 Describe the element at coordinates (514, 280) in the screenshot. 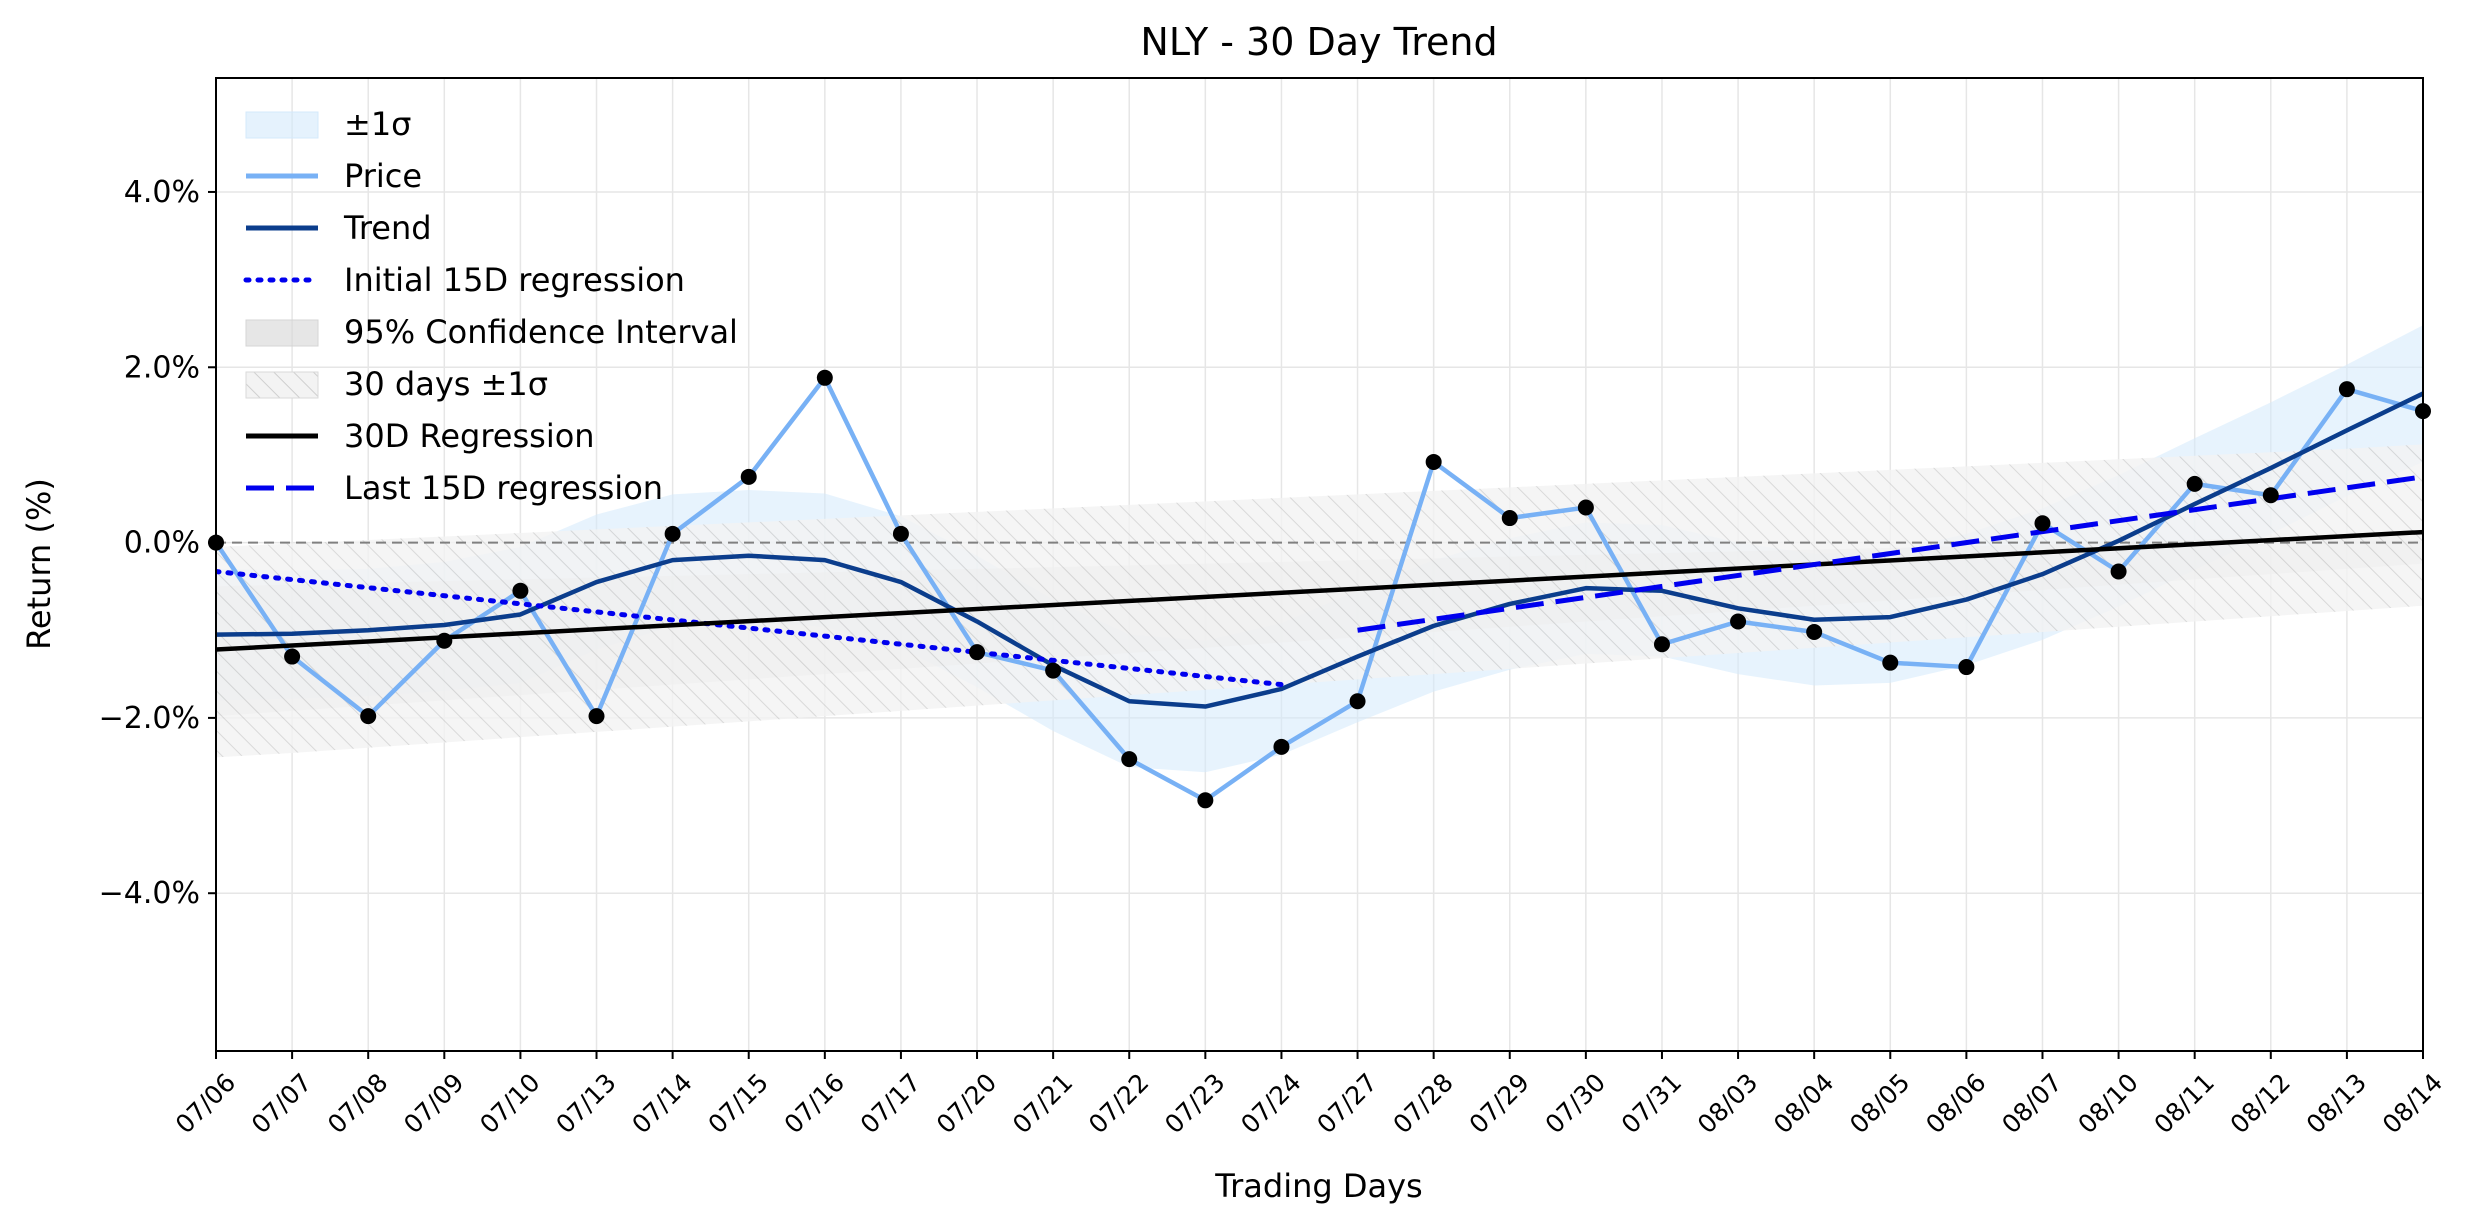

I see `legend-label: Initial 15D regression` at that location.